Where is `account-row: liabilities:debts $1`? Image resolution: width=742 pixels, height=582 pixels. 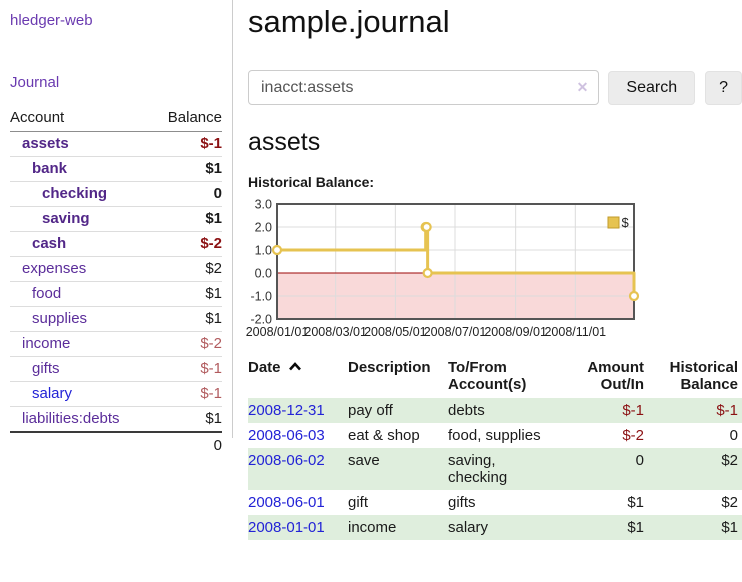 account-row: liabilities:debts $1 is located at coordinates (116, 419).